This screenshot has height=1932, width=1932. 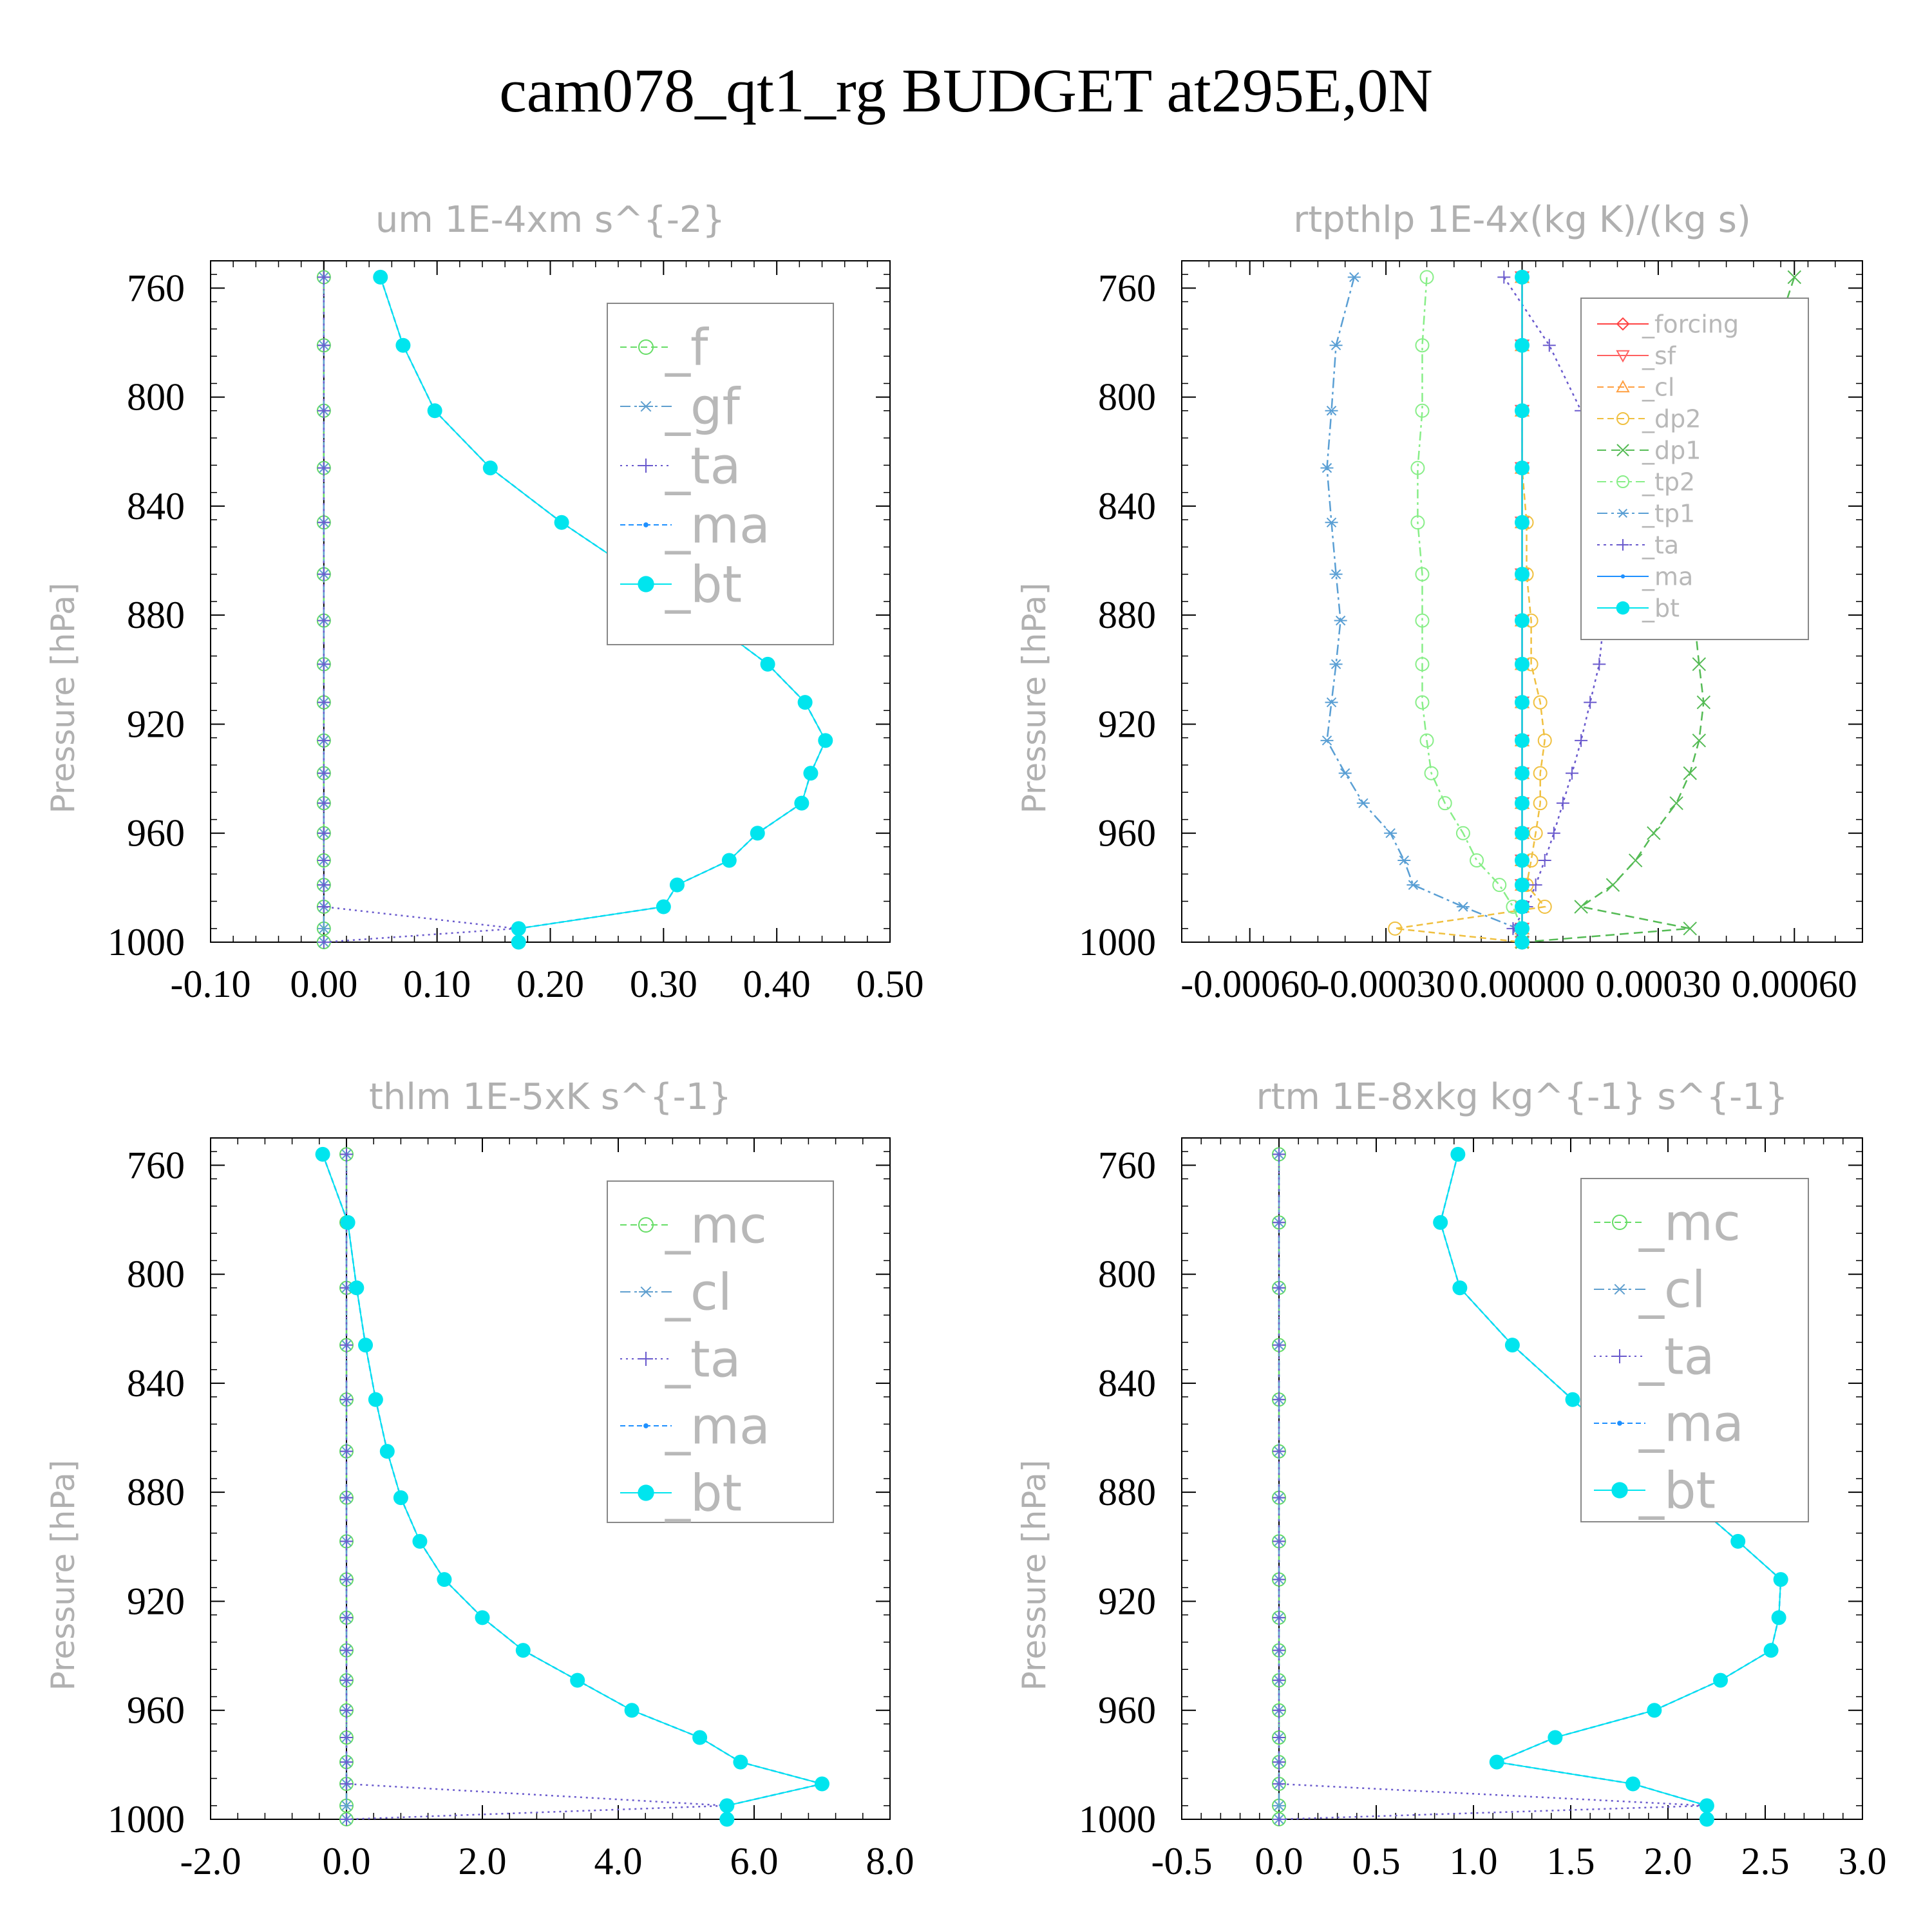 What do you see at coordinates (1690, 324) in the screenshot?
I see `legend-label: _forcing` at bounding box center [1690, 324].